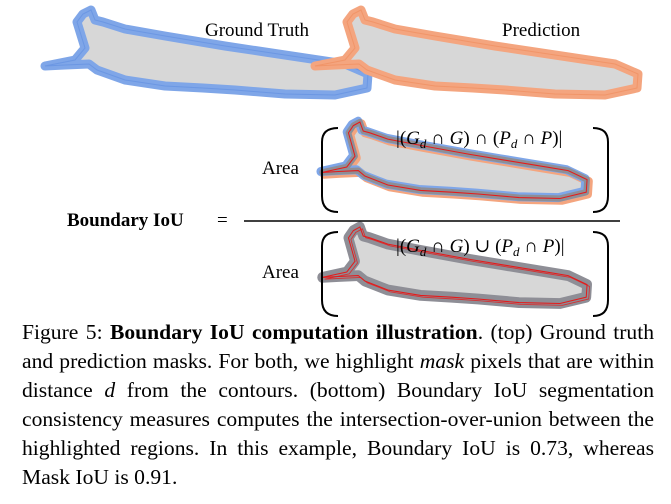 Image resolution: width=671 pixels, height=504 pixels. Describe the element at coordinates (257, 30) in the screenshot. I see `ground-truth-label: Ground Truth` at that location.